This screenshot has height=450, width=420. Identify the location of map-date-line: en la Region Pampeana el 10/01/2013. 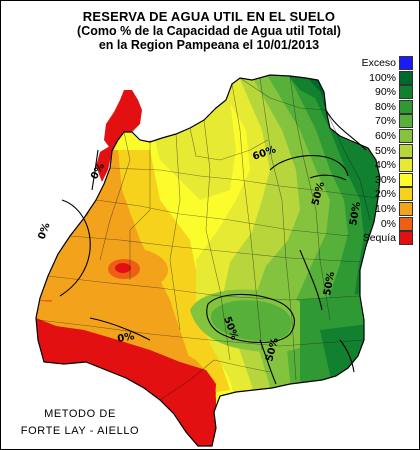
(209, 45).